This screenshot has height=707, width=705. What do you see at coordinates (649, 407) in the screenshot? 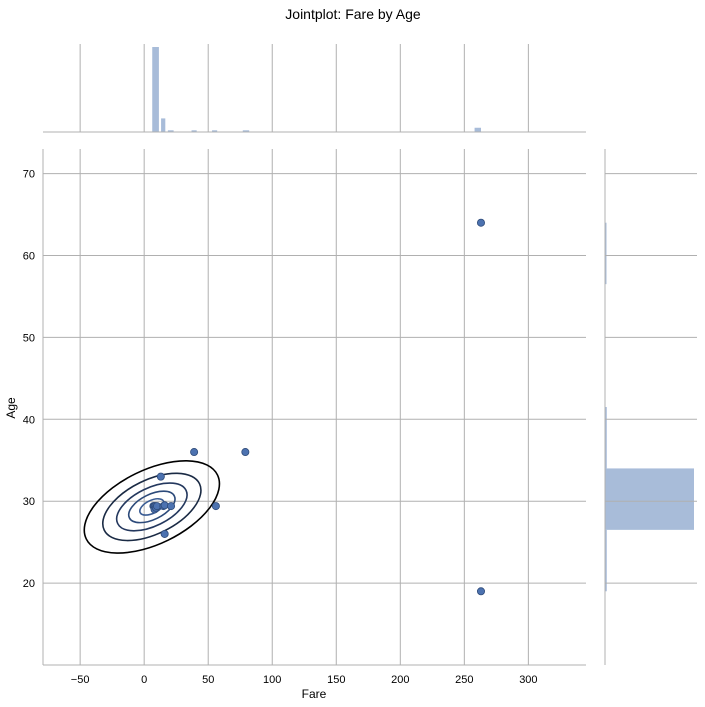
I see `marginal-y-histogram` at bounding box center [649, 407].